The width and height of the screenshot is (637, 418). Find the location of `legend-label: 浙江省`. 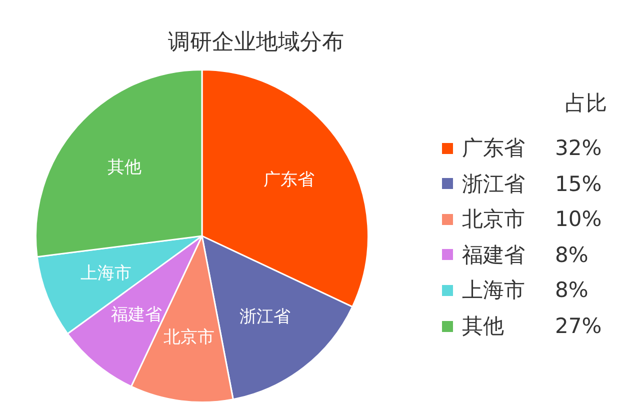

legend-label: 浙江省 is located at coordinates (494, 184).